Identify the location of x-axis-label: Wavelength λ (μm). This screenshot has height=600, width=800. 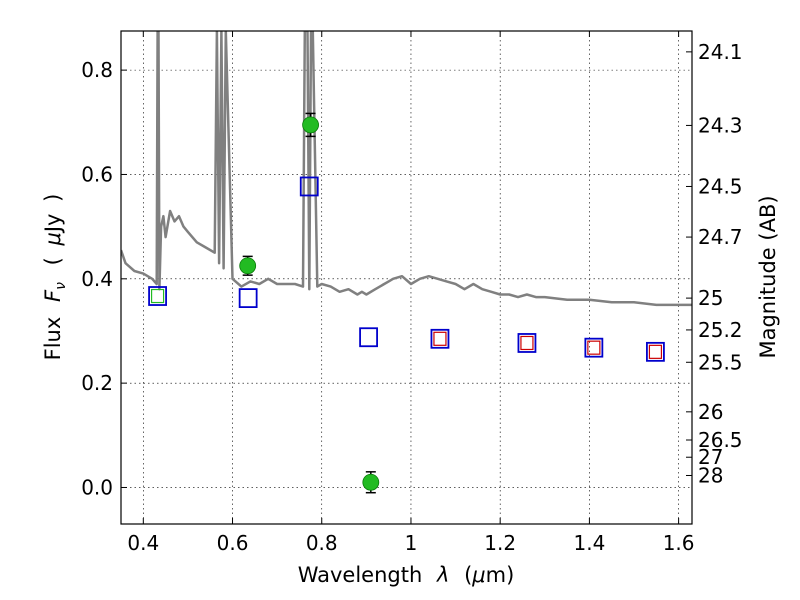
(406, 575).